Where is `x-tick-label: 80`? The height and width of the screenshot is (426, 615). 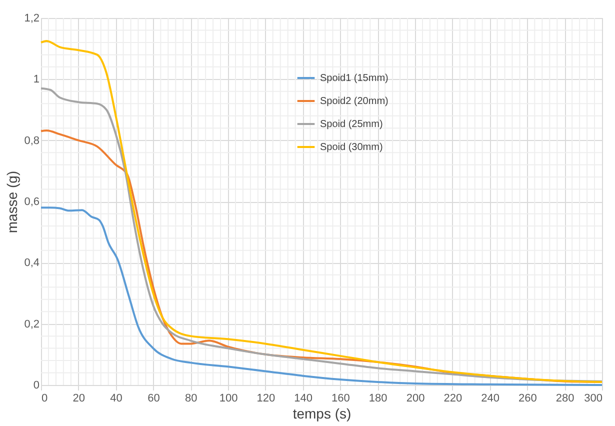 x-tick-label: 80 is located at coordinates (191, 398).